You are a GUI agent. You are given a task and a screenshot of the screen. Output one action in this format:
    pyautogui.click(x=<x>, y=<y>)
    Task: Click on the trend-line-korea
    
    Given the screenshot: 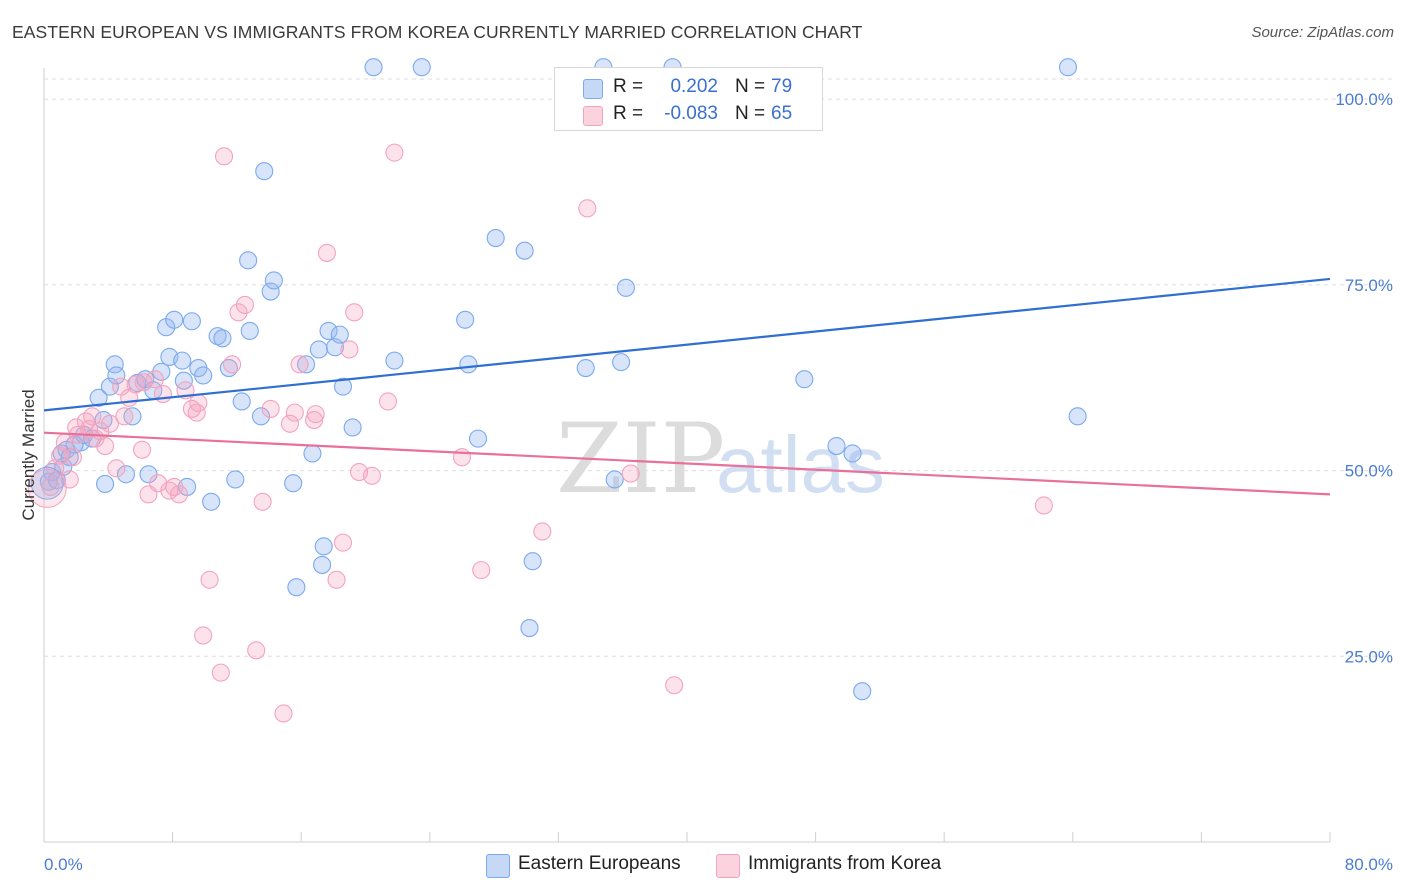 What is the action you would take?
    pyautogui.click(x=687, y=463)
    